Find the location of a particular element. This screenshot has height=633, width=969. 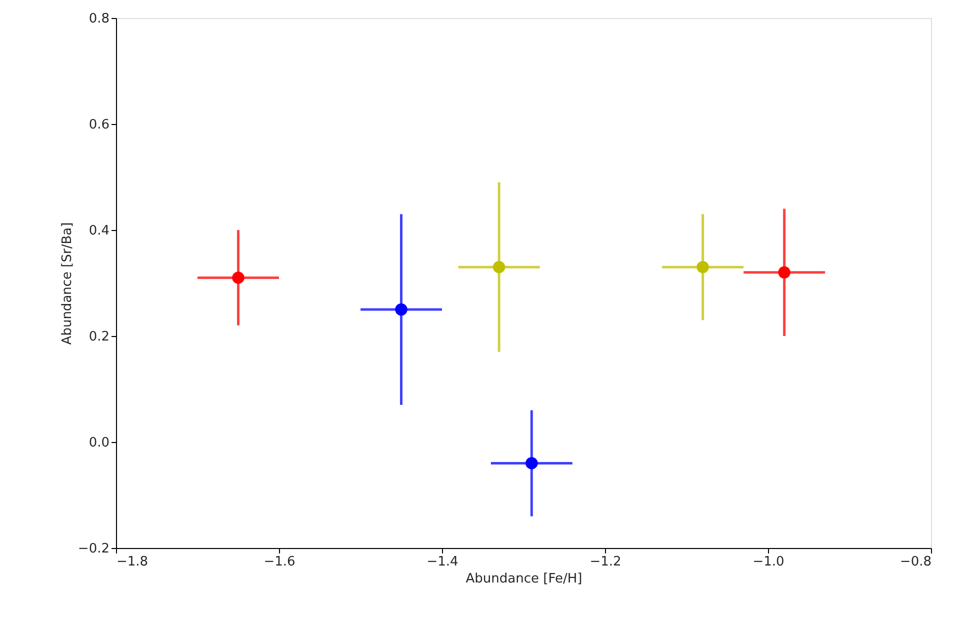

x-tick-label: −1.6 is located at coordinates (280, 562).